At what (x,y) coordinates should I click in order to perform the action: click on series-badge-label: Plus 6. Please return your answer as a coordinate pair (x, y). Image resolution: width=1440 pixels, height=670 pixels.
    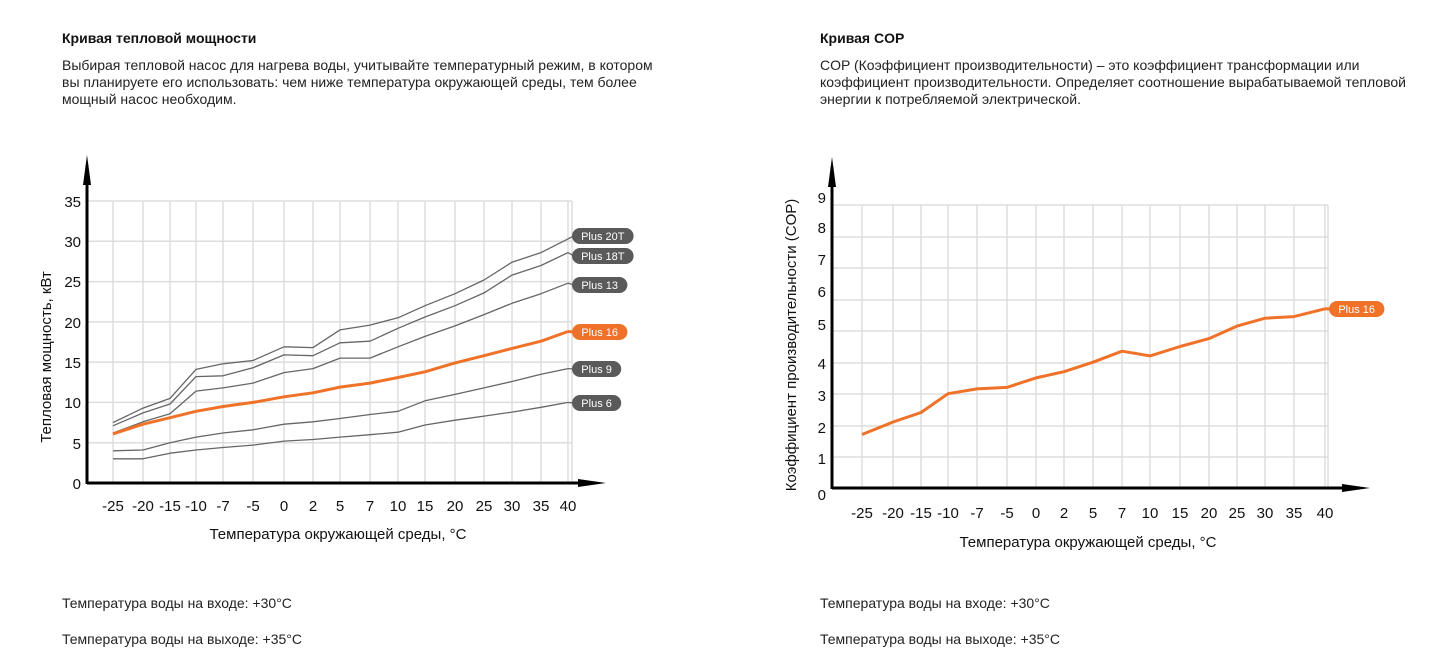
    Looking at the image, I should click on (596, 404).